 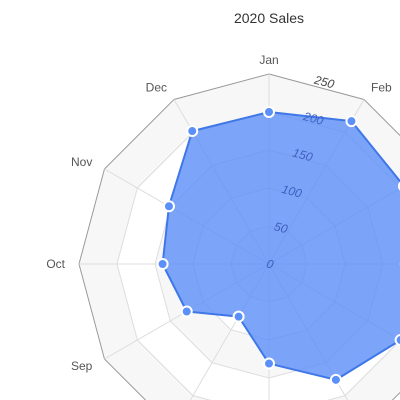 I want to click on data-point-aug, so click(x=238, y=316).